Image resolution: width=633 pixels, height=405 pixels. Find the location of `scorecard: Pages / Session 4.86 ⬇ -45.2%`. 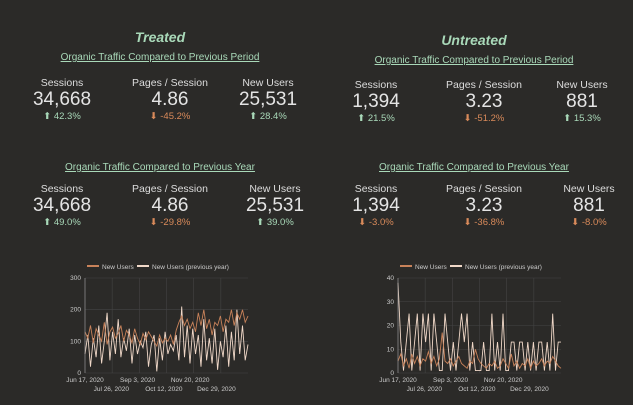

scorecard: Pages / Session 4.86 ⬇ -45.2% is located at coordinates (170, 99).